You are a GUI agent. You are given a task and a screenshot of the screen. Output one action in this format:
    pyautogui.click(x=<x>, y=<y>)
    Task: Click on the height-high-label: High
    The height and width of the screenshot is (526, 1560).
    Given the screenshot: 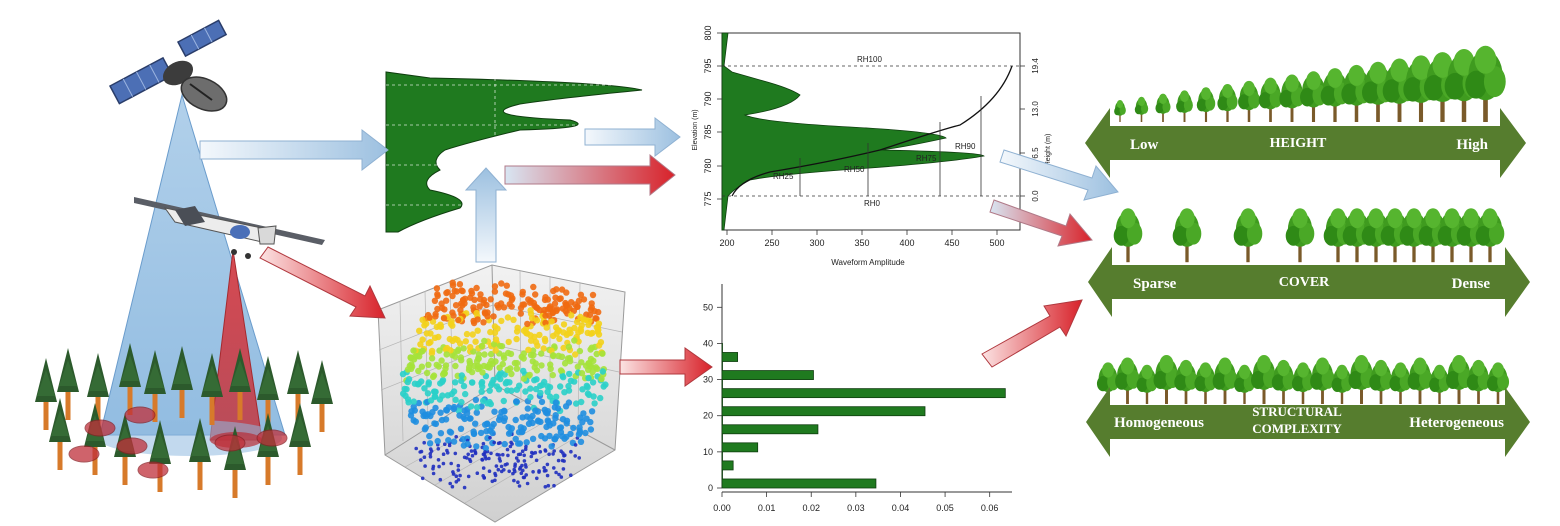 What is the action you would take?
    pyautogui.click(x=1472, y=145)
    